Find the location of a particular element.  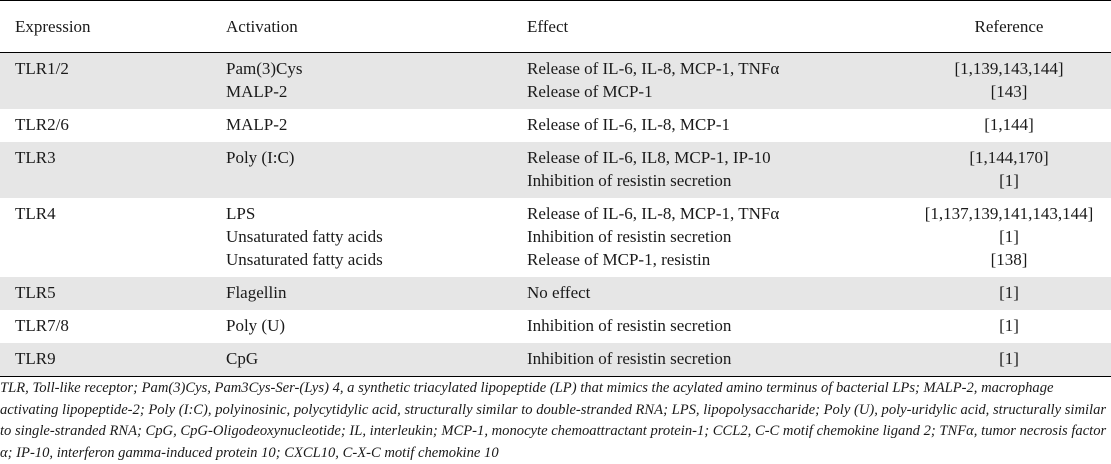

cell-expression: TLR9 is located at coordinates (113, 360).